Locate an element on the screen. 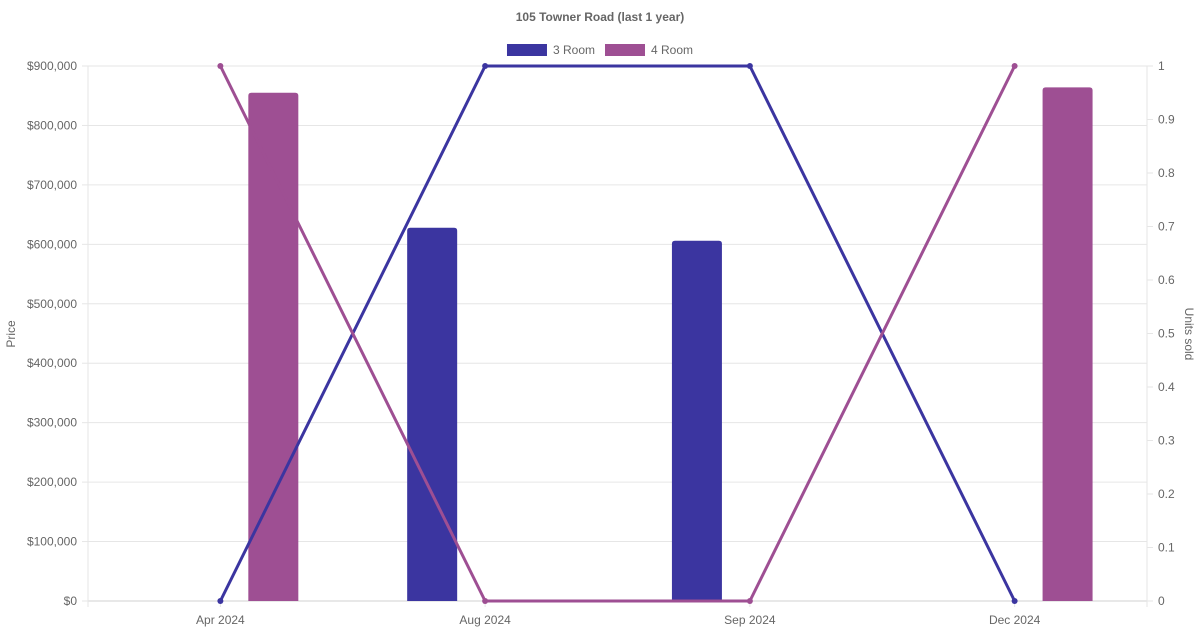  right-tick-label: 0 is located at coordinates (1161, 601).